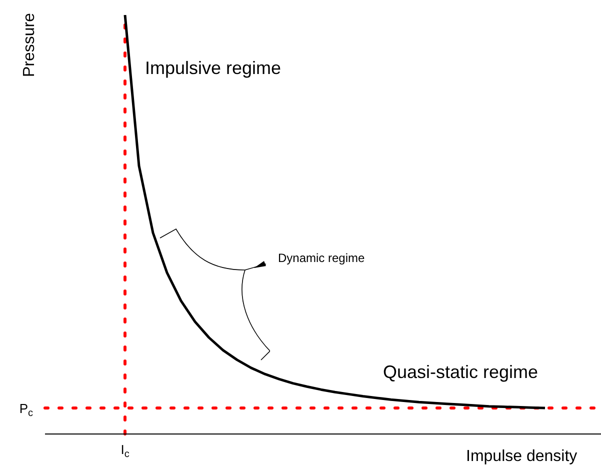  What do you see at coordinates (125, 451) in the screenshot?
I see `text: I$_{c}$` at bounding box center [125, 451].